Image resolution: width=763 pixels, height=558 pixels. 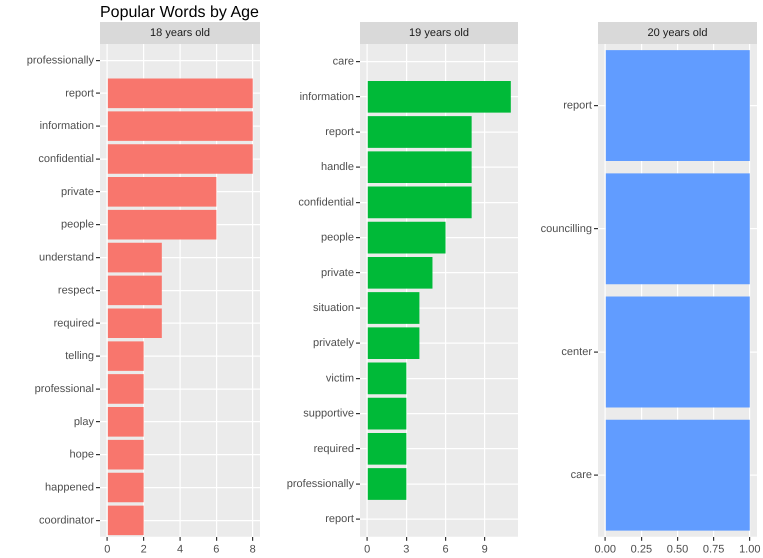 What do you see at coordinates (406, 549) in the screenshot?
I see `x-tick-label: 3` at bounding box center [406, 549].